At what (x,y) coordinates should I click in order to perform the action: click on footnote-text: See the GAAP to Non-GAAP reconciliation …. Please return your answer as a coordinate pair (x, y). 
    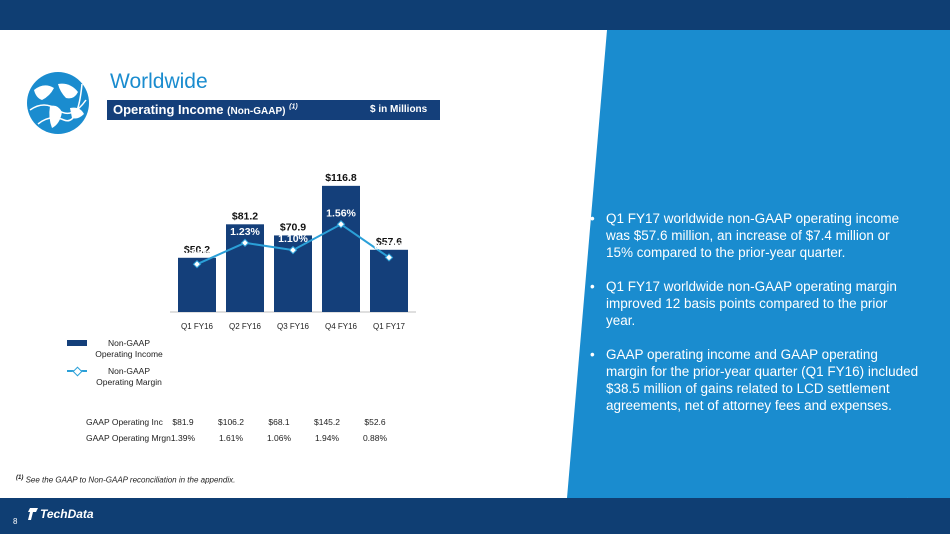
    Looking at the image, I should click on (130, 480).